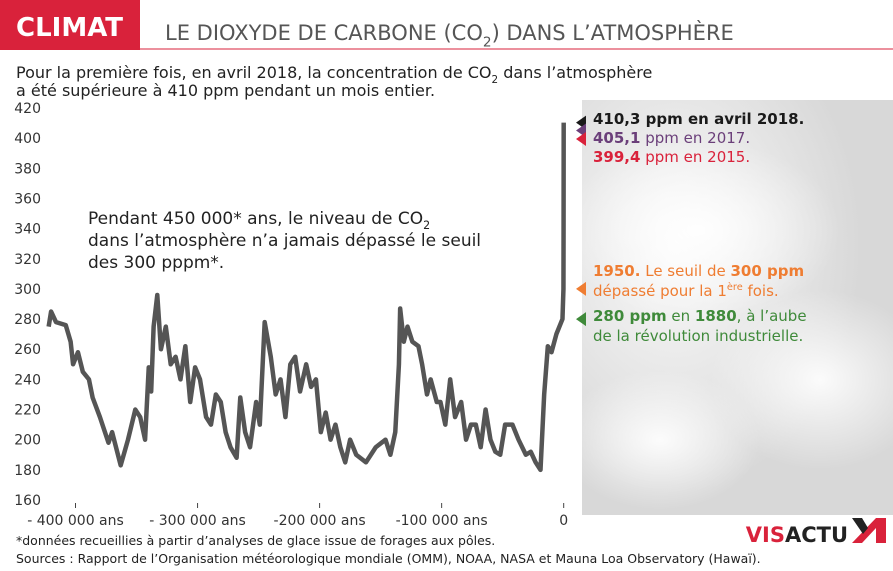 The height and width of the screenshot is (571, 893). I want to click on y-tick-label: 300, so click(27, 290).